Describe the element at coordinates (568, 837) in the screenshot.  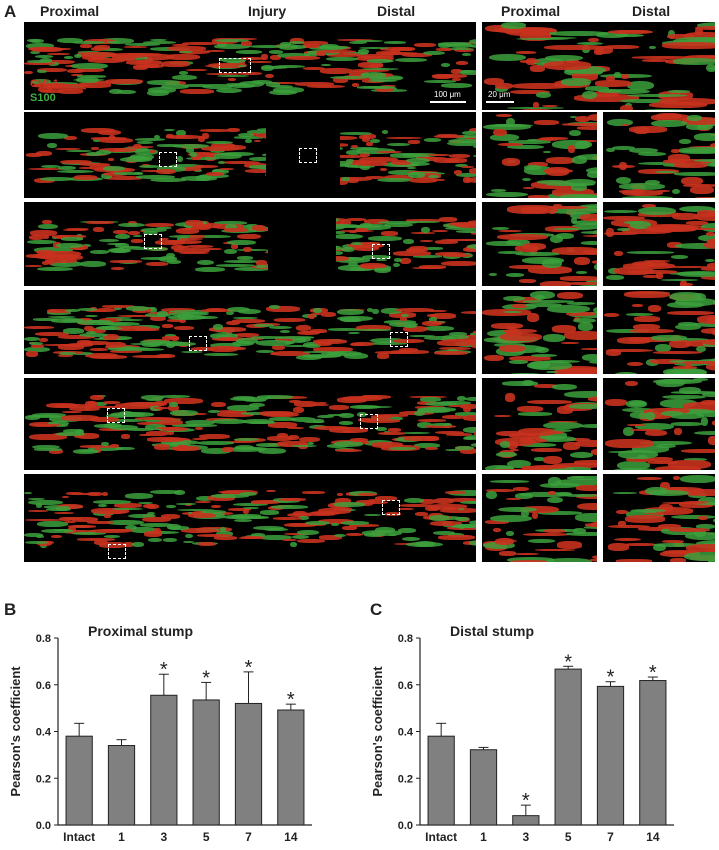
I see `distal-xtick-label: 5` at that location.